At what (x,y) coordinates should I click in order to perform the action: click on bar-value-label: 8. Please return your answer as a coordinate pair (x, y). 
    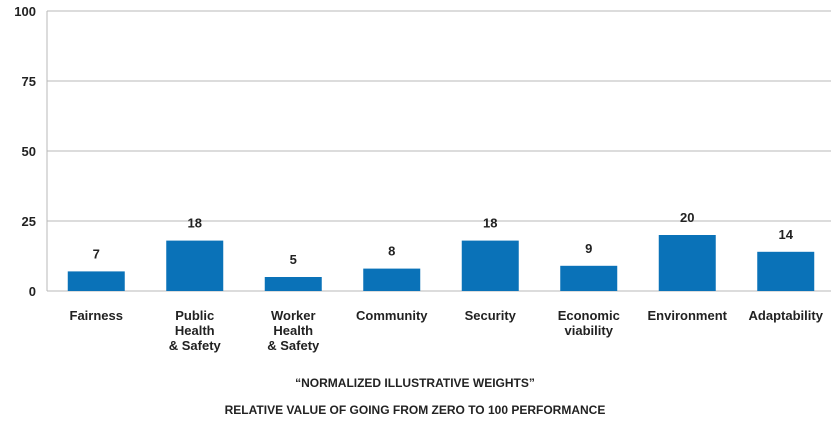
    Looking at the image, I should click on (391, 251).